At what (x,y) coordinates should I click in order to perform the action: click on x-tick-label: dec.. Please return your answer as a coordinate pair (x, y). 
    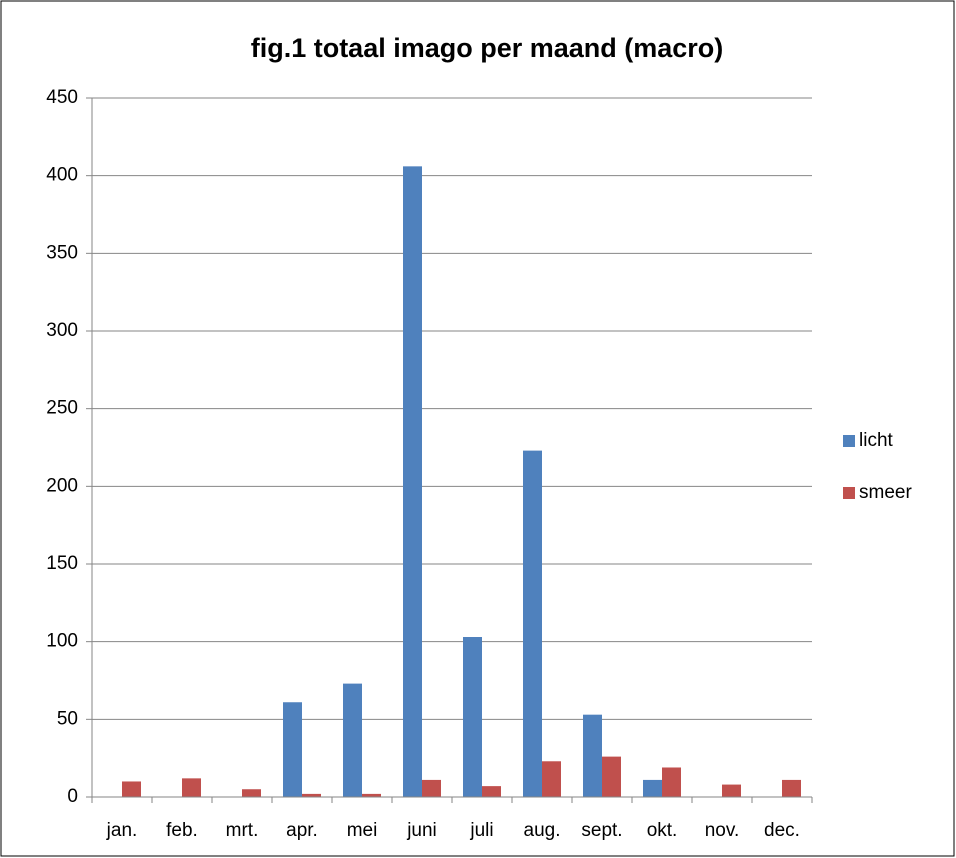
    Looking at the image, I should click on (782, 830).